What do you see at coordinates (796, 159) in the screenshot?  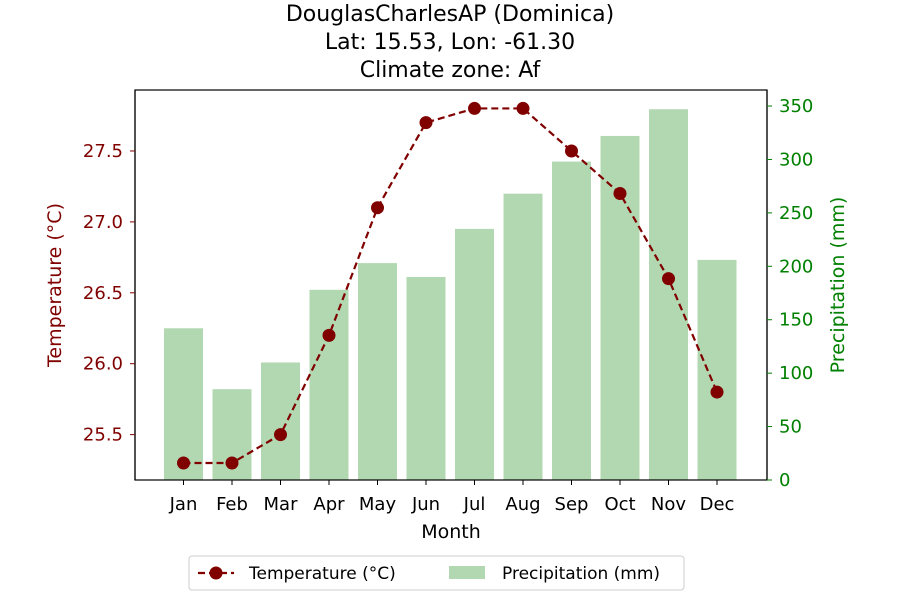 I see `right-y-tick-label: 300` at bounding box center [796, 159].